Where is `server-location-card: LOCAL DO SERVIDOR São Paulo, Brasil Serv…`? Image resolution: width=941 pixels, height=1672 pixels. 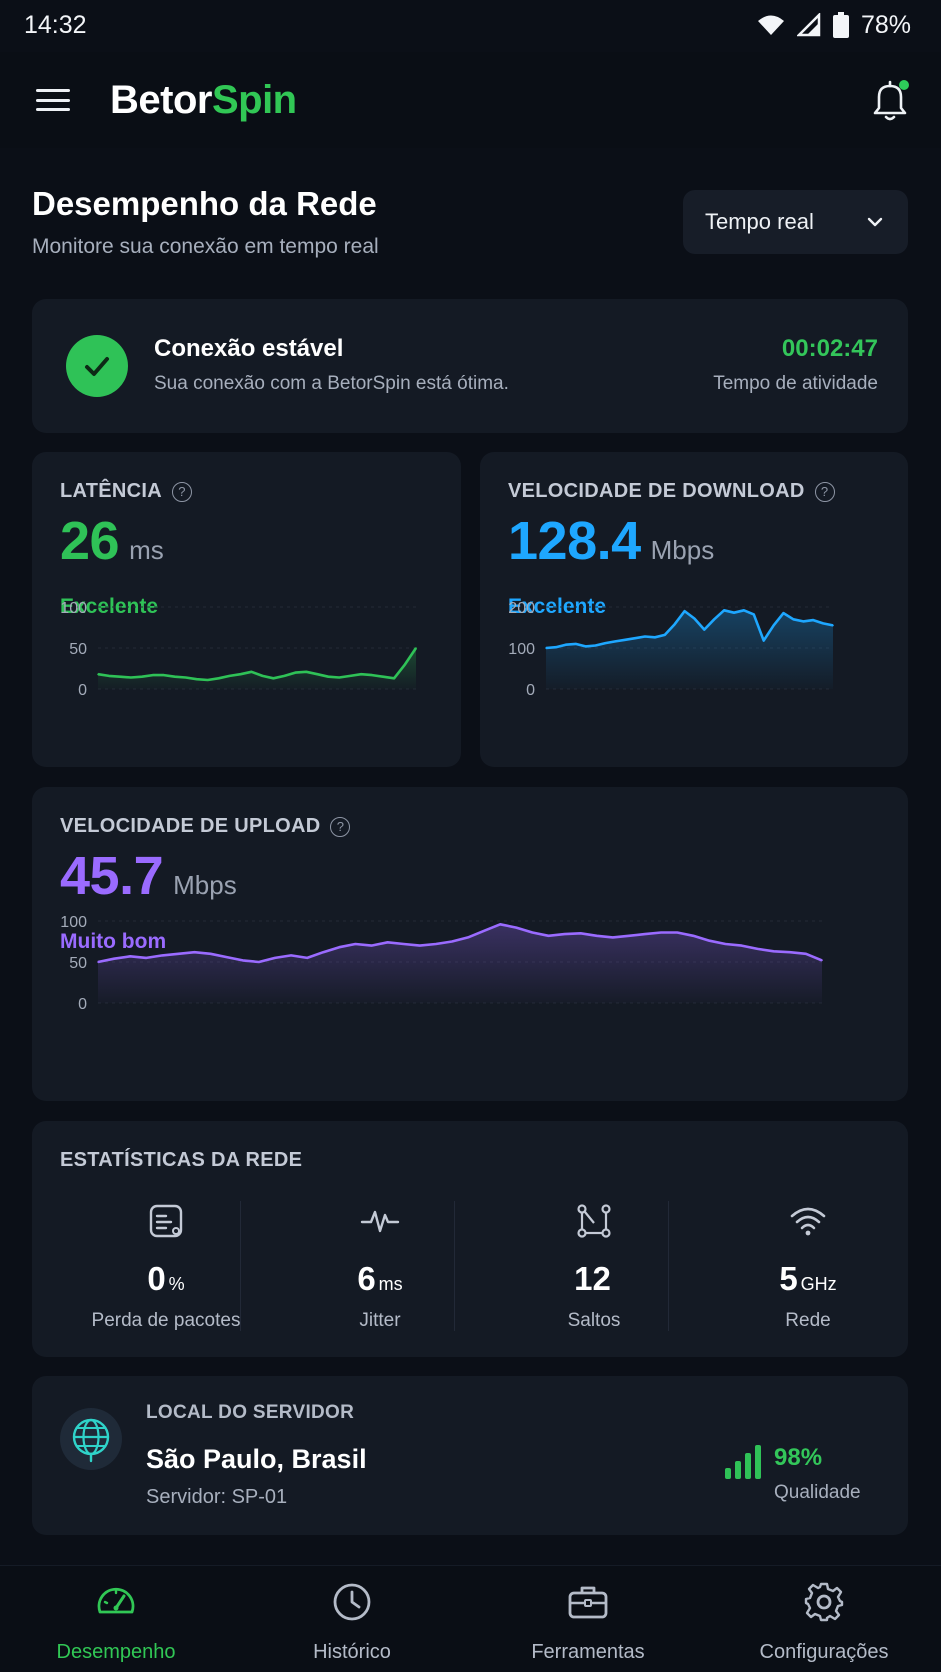
server-location-card: LOCAL DO SERVIDOR São Paulo, Brasil Serv… is located at coordinates (470, 1455).